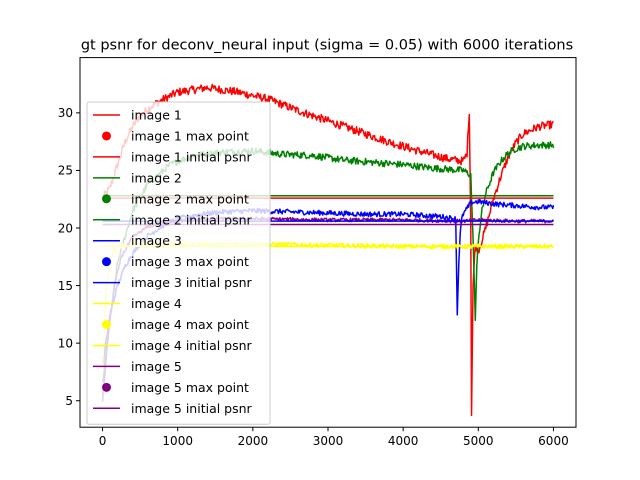 This screenshot has width=640, height=480. What do you see at coordinates (190, 198) in the screenshot?
I see `legend-label: image 2 max point` at bounding box center [190, 198].